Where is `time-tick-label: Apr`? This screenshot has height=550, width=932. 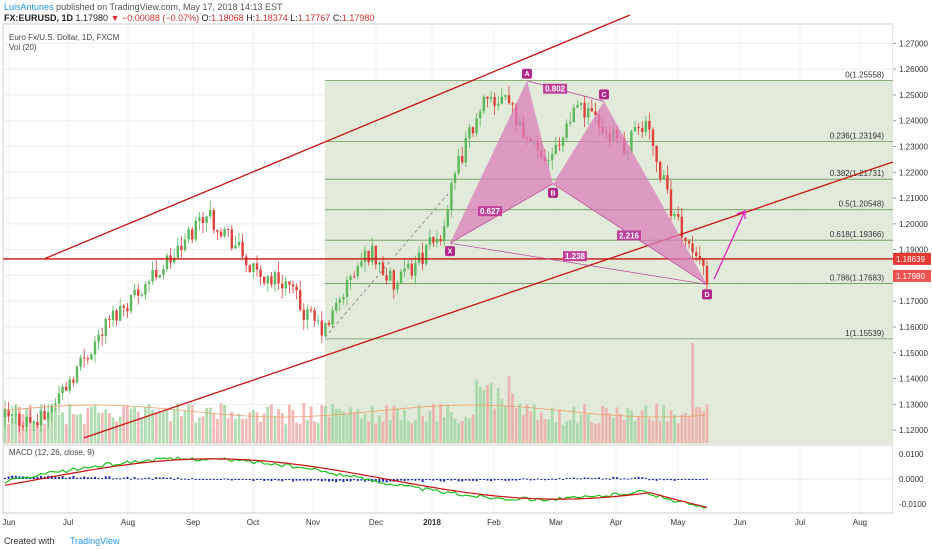
time-tick-label: Apr is located at coordinates (616, 522).